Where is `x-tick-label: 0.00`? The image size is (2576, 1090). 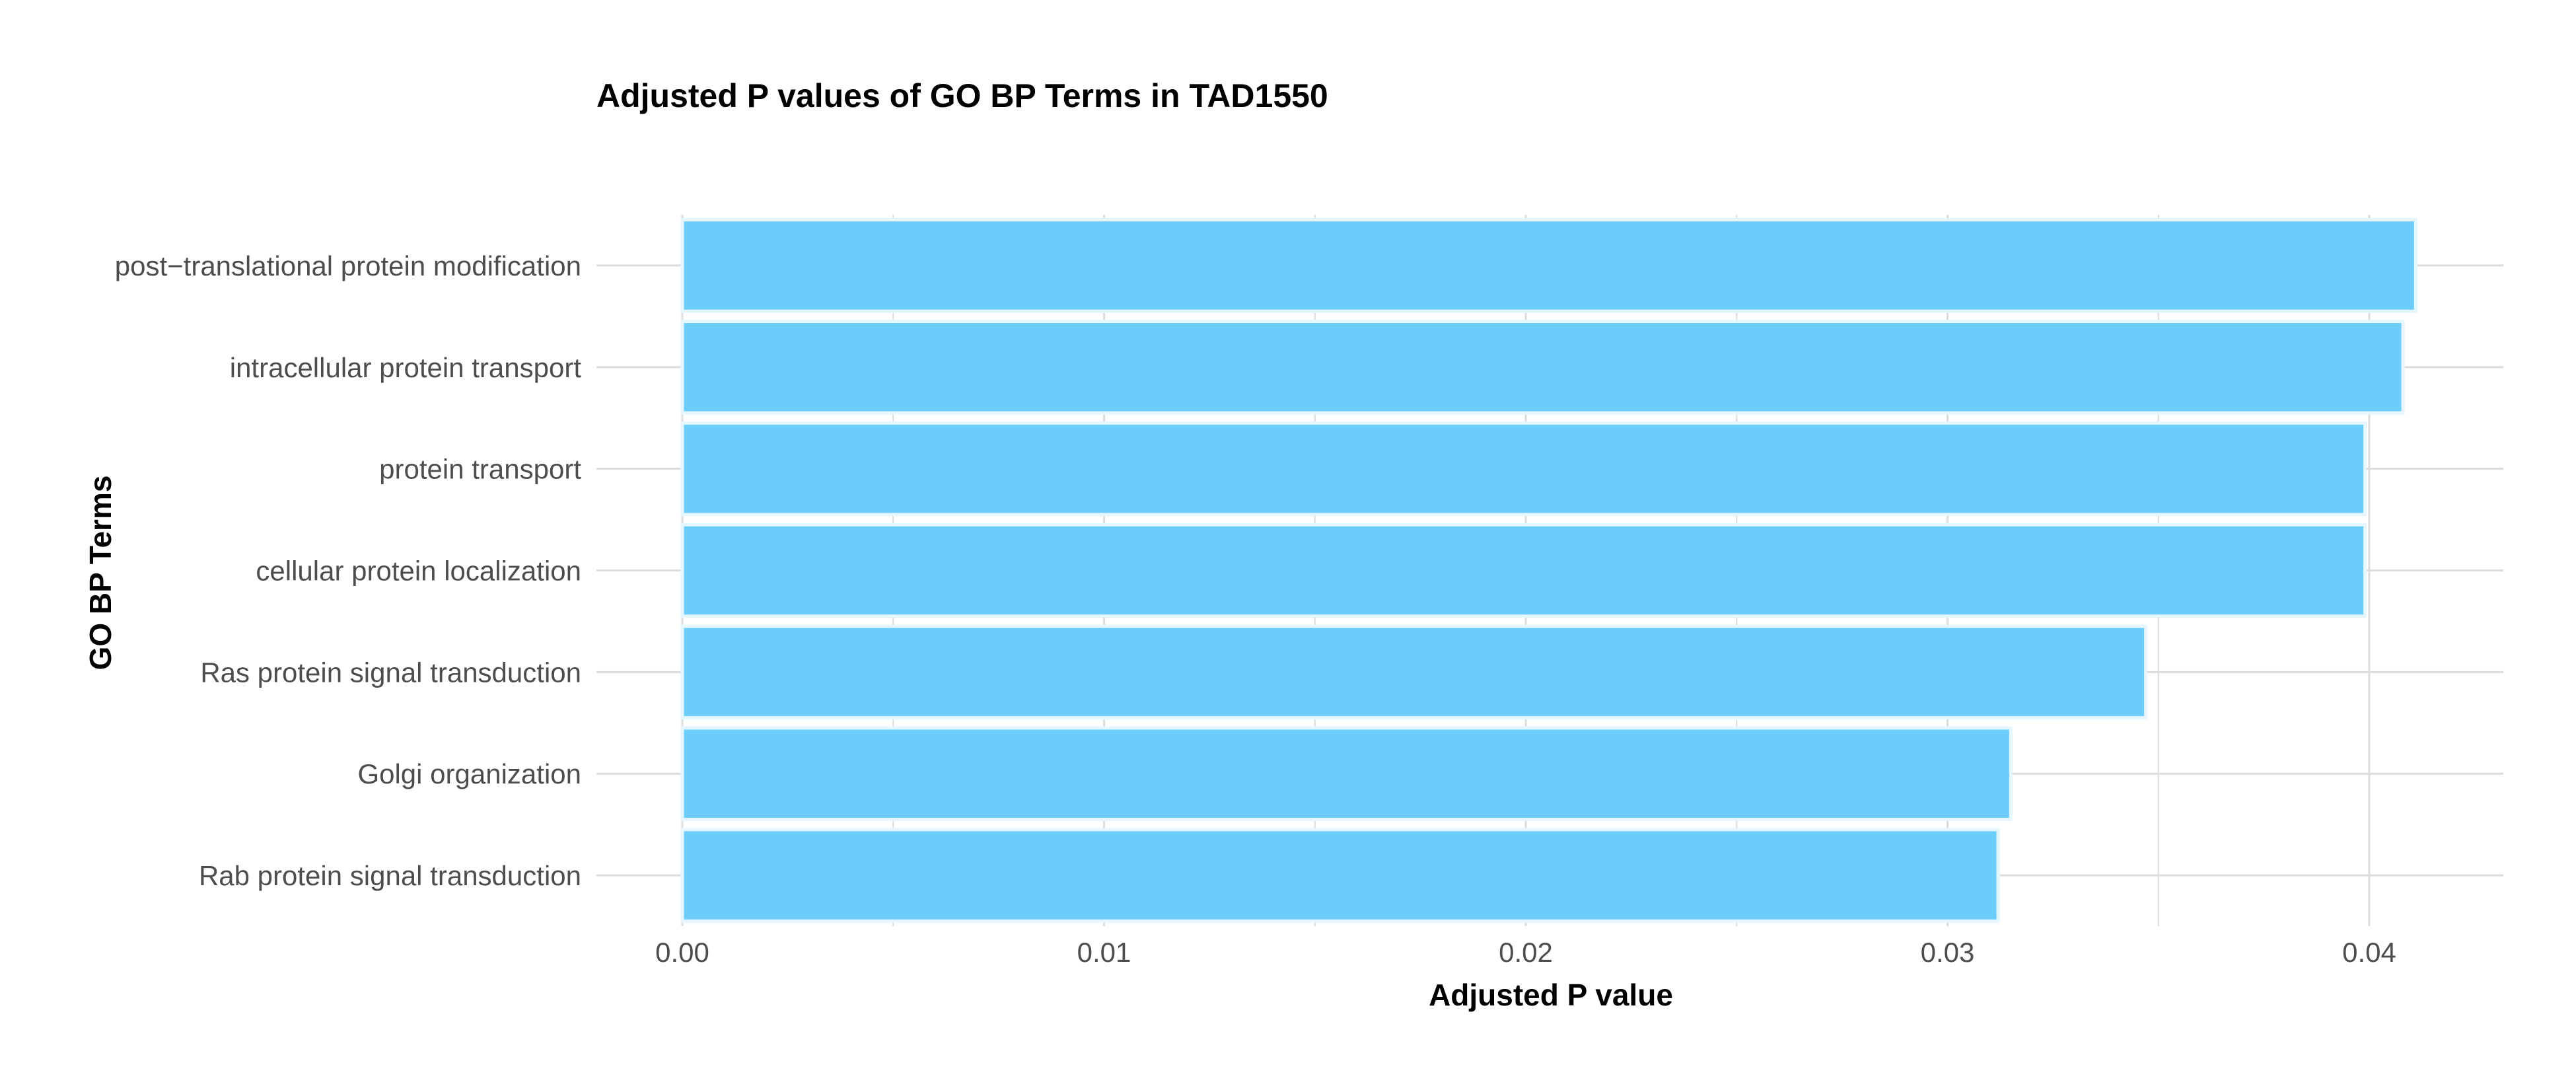 x-tick-label: 0.00 is located at coordinates (682, 953).